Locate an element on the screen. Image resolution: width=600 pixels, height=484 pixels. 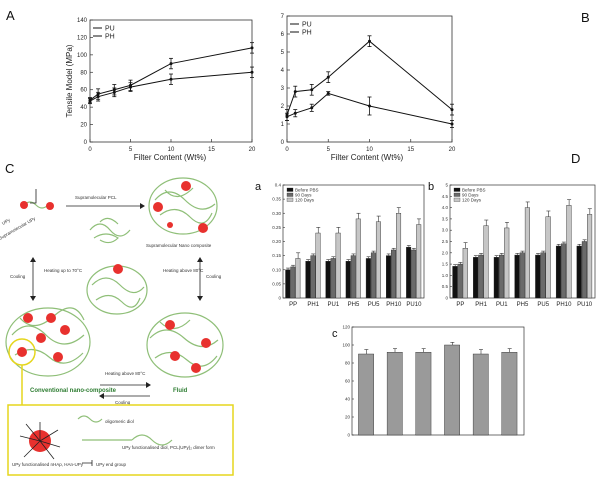
legend-upy-end: UPy end group is located at coordinates (111, 464).